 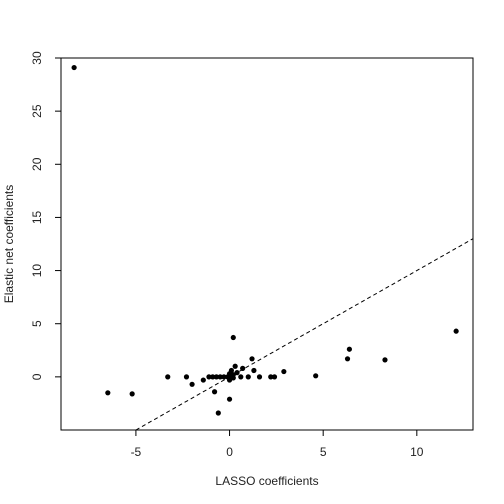 I want to click on y-axis-title: Elastic net coefficients, so click(x=9, y=244).